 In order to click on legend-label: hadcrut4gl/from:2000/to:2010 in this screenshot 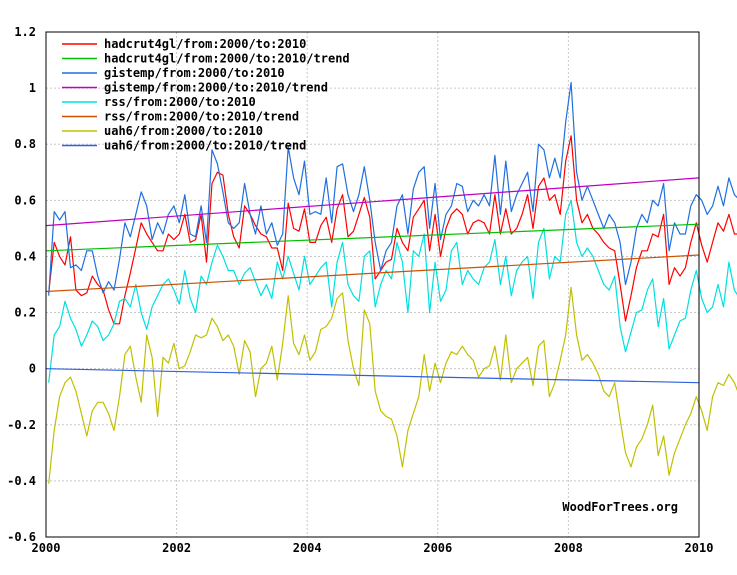, I will do `click(205, 44)`.